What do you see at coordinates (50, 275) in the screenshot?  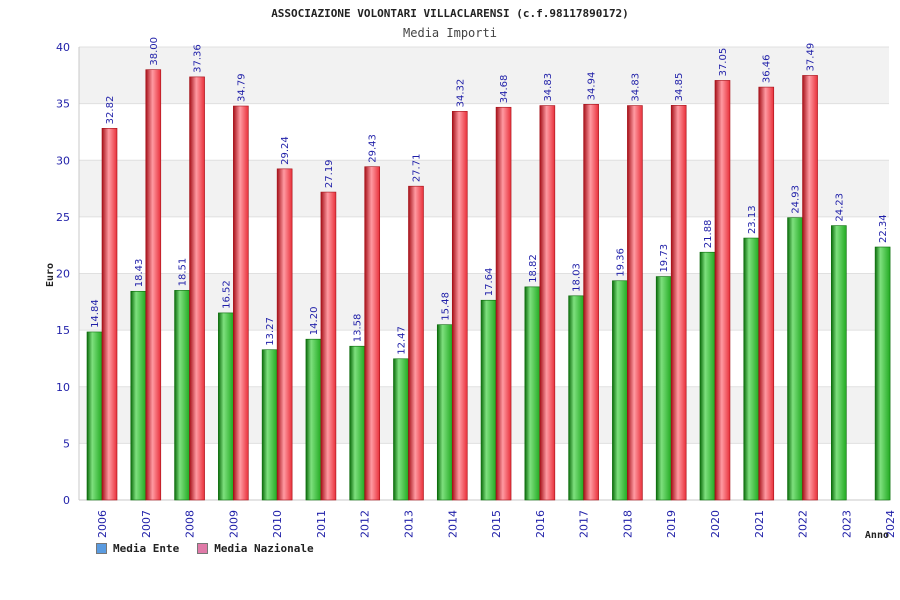 I see `y-axis-label: Euro` at bounding box center [50, 275].